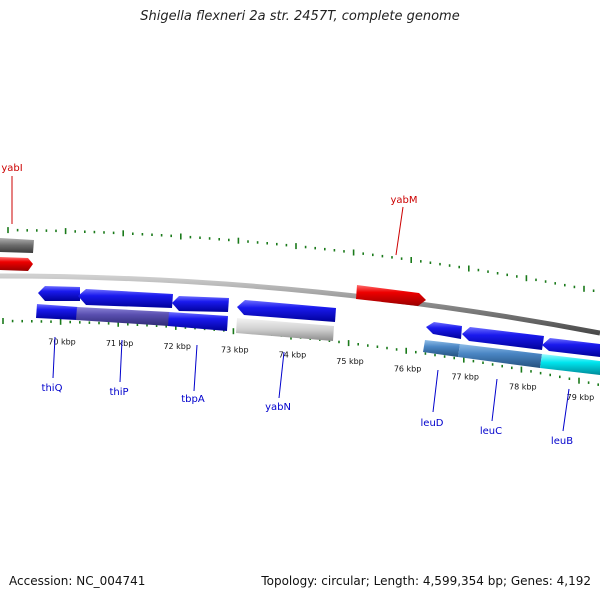 The width and height of the screenshot is (600, 600). What do you see at coordinates (293, 355) in the screenshot?
I see `scale-label: 74 kbp` at bounding box center [293, 355].